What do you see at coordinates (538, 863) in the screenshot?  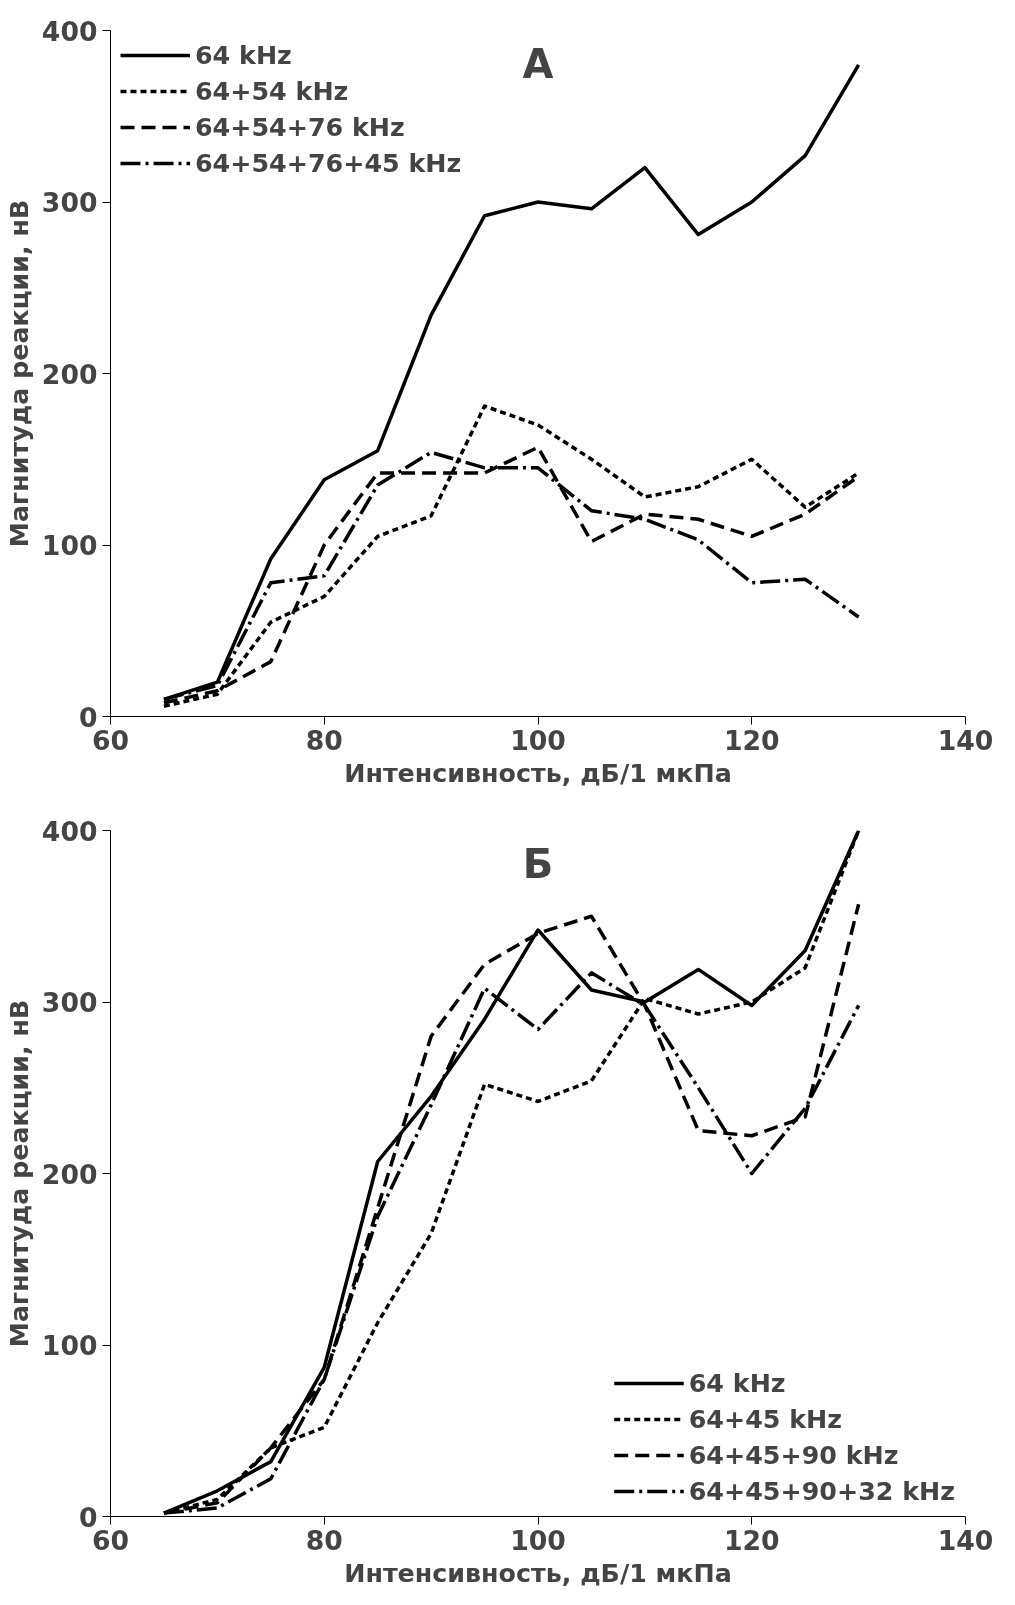 I see `chart-title: Б` at bounding box center [538, 863].